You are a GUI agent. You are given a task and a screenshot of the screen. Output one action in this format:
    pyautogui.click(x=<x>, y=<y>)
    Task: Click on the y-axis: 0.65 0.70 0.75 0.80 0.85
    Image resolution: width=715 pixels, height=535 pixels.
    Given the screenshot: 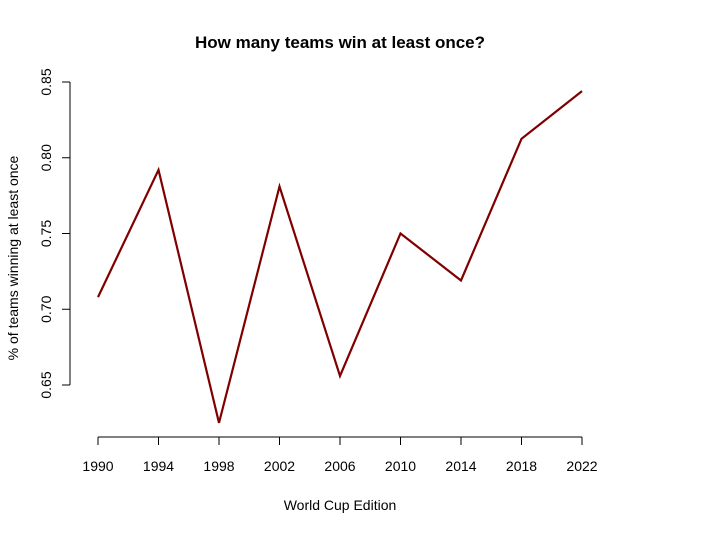 What is the action you would take?
    pyautogui.click(x=54, y=233)
    